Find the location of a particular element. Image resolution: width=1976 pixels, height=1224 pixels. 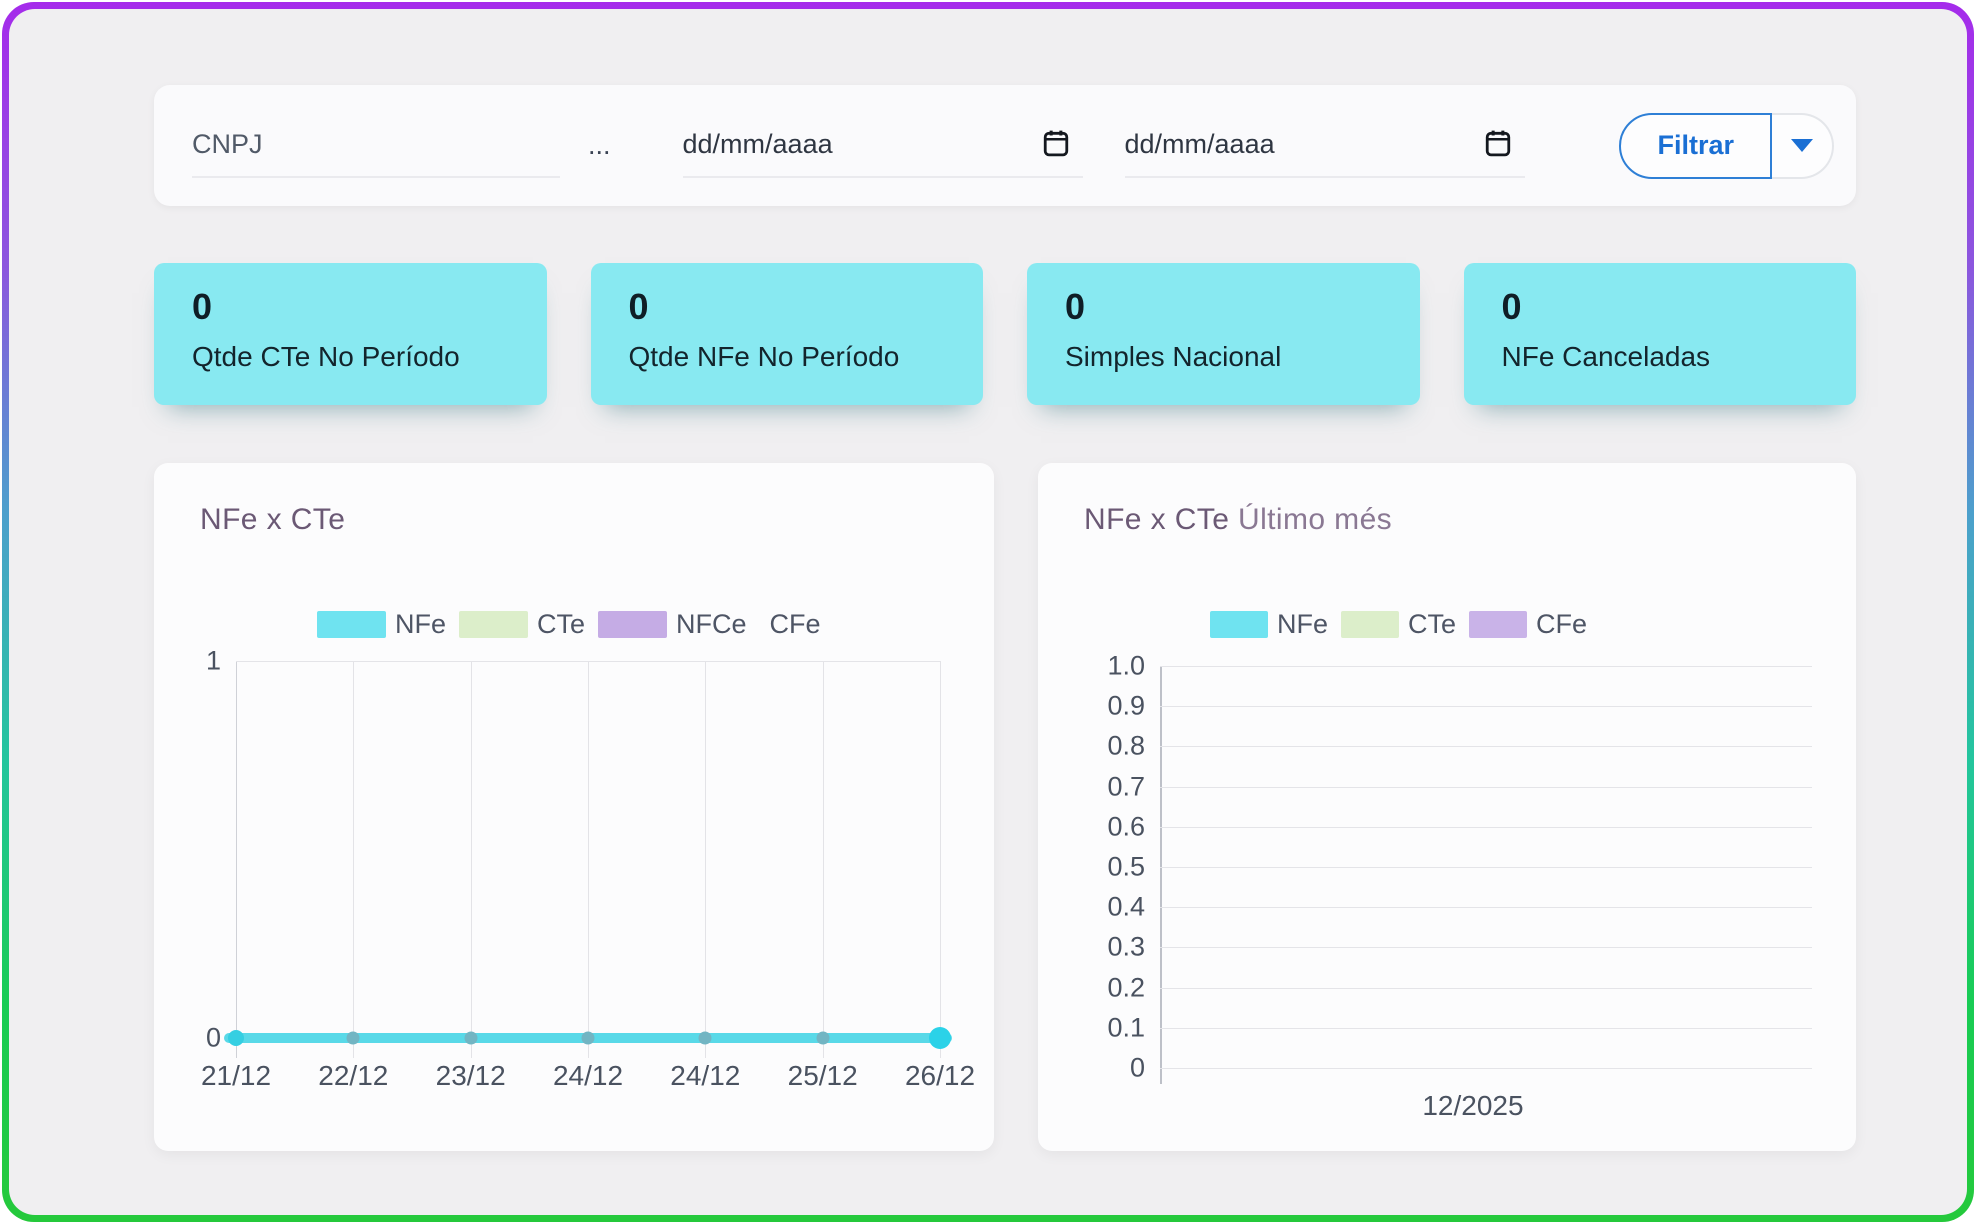

chart-title-suffix: Último més is located at coordinates (1315, 519).